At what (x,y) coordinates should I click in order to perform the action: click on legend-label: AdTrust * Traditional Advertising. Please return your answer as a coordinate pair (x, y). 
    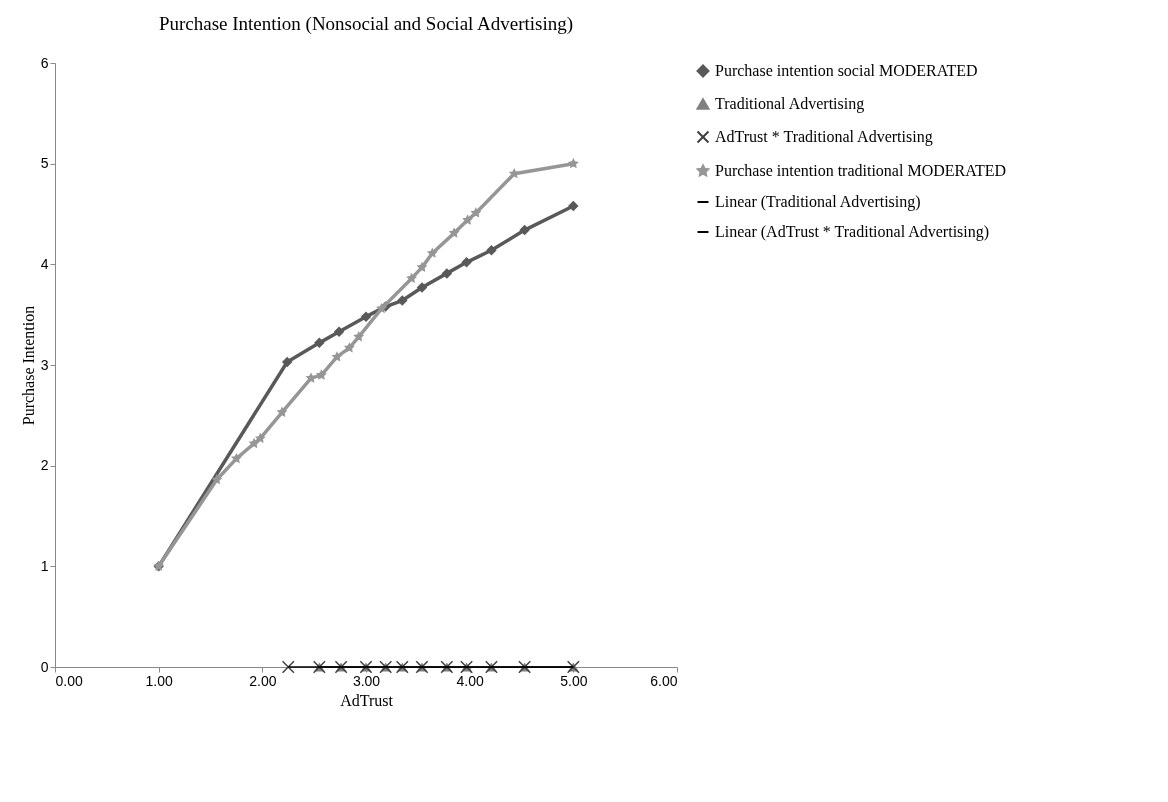
    Looking at the image, I should click on (824, 137).